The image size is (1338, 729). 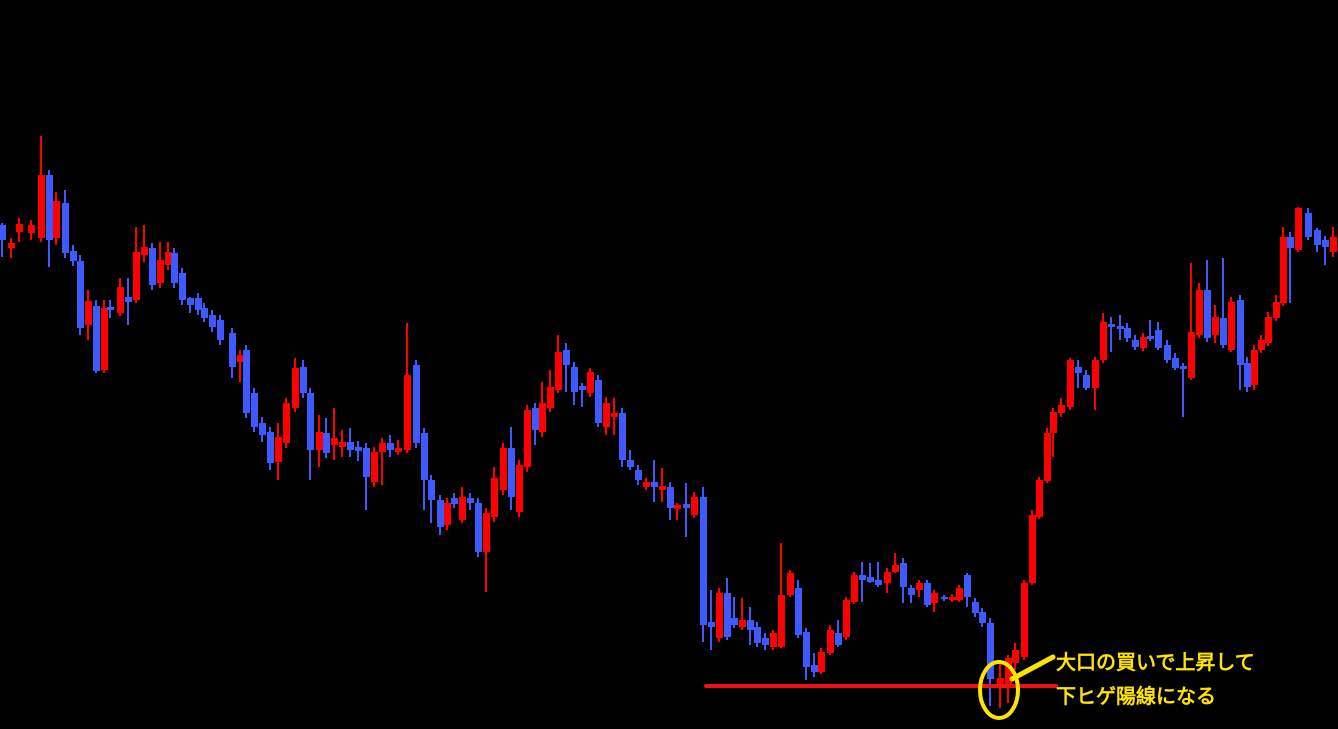 What do you see at coordinates (1155, 663) in the screenshot?
I see `annotation-text-line-1: 大口の買いで上昇して` at bounding box center [1155, 663].